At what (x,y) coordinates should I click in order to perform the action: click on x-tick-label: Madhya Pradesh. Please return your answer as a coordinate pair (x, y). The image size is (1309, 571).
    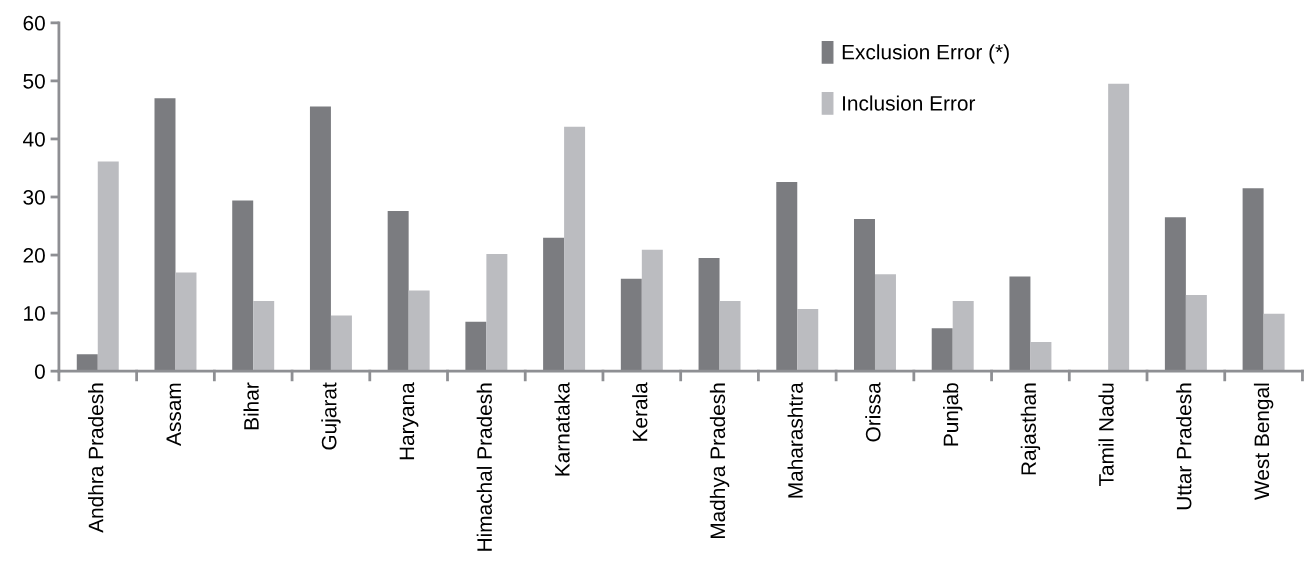
    Looking at the image, I should click on (719, 461).